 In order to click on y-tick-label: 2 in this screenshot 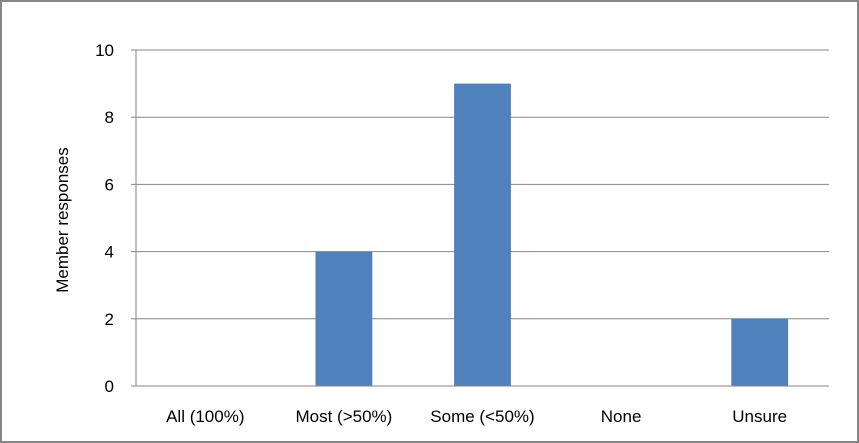, I will do `click(109, 319)`.